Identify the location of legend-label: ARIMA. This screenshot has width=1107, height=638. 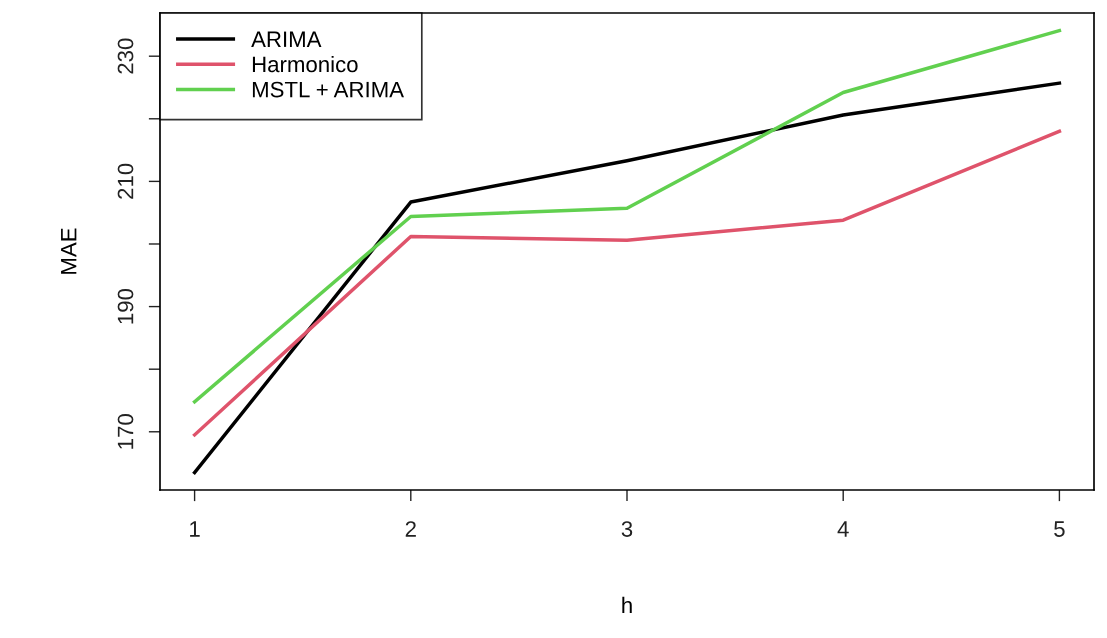
(286, 39).